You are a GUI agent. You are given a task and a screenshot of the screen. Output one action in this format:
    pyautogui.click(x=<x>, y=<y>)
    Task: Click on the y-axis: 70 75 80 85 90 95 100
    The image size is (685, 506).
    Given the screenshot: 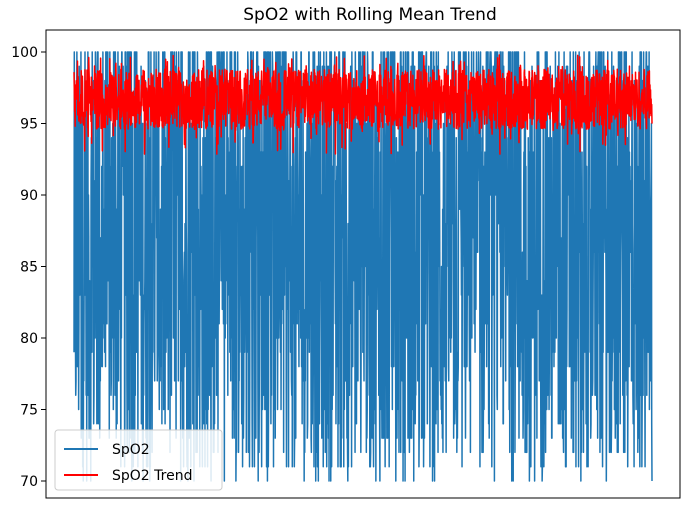 What is the action you would take?
    pyautogui.click(x=28, y=267)
    